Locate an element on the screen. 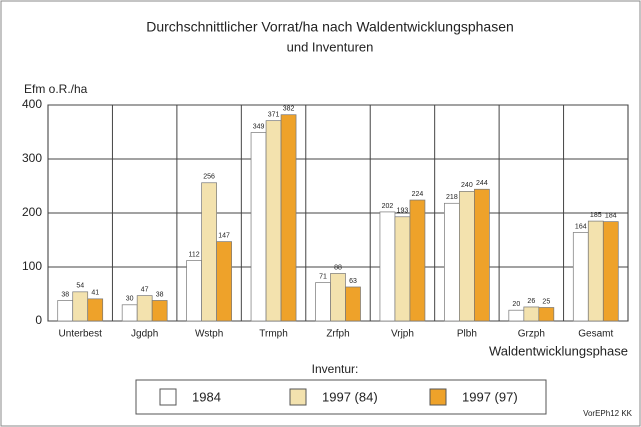  x-tick-label: Zrfph is located at coordinates (337, 334).